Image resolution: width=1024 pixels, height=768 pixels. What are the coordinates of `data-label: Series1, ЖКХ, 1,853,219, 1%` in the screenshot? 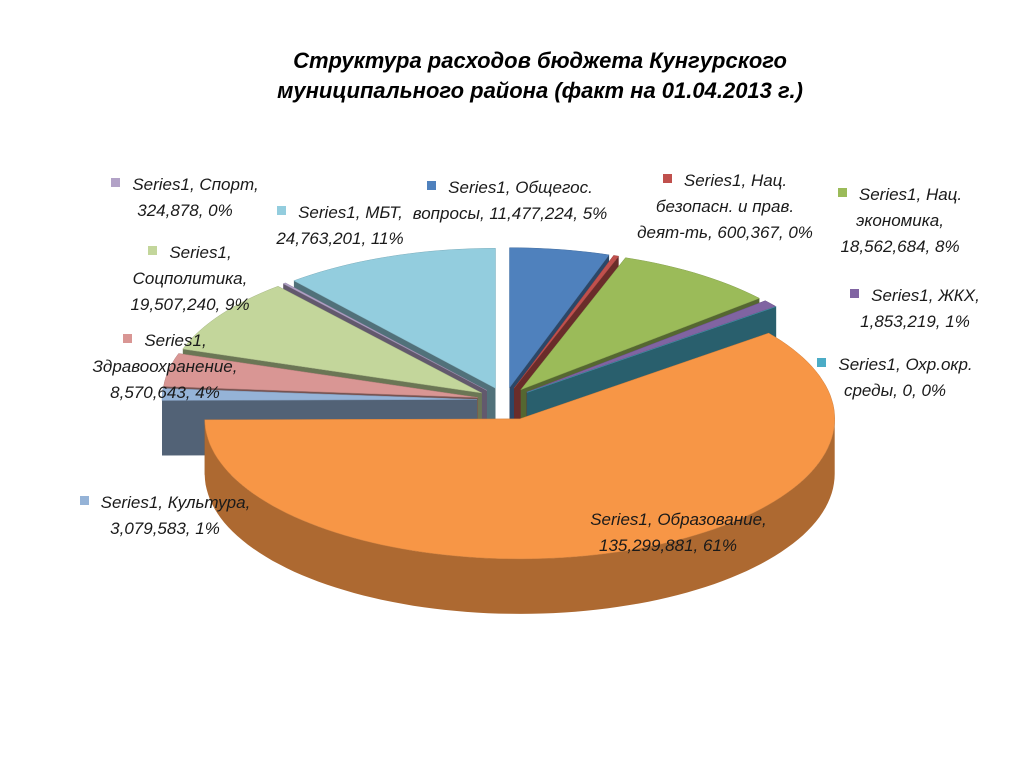 It's located at (915, 309).